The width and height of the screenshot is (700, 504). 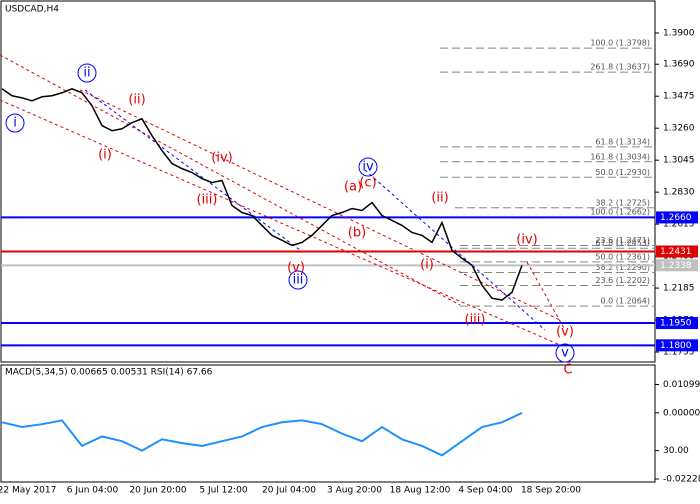 I want to click on y-tick-label: 1.3690, so click(x=679, y=65).